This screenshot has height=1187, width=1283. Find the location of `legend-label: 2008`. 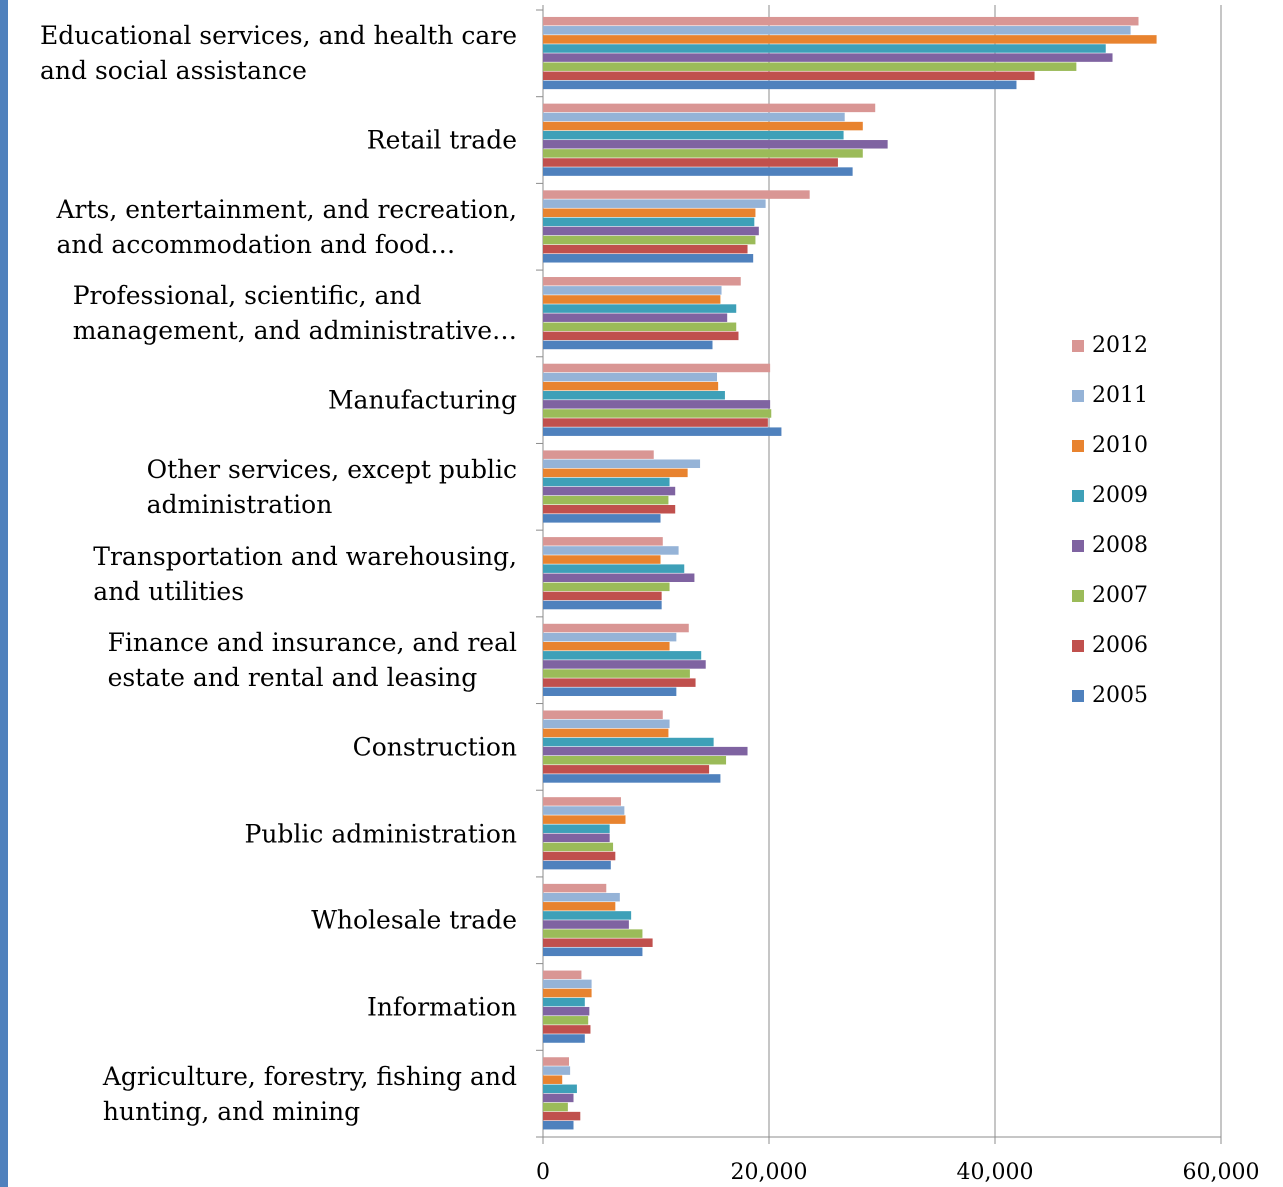

legend-label: 2008 is located at coordinates (1120, 545).